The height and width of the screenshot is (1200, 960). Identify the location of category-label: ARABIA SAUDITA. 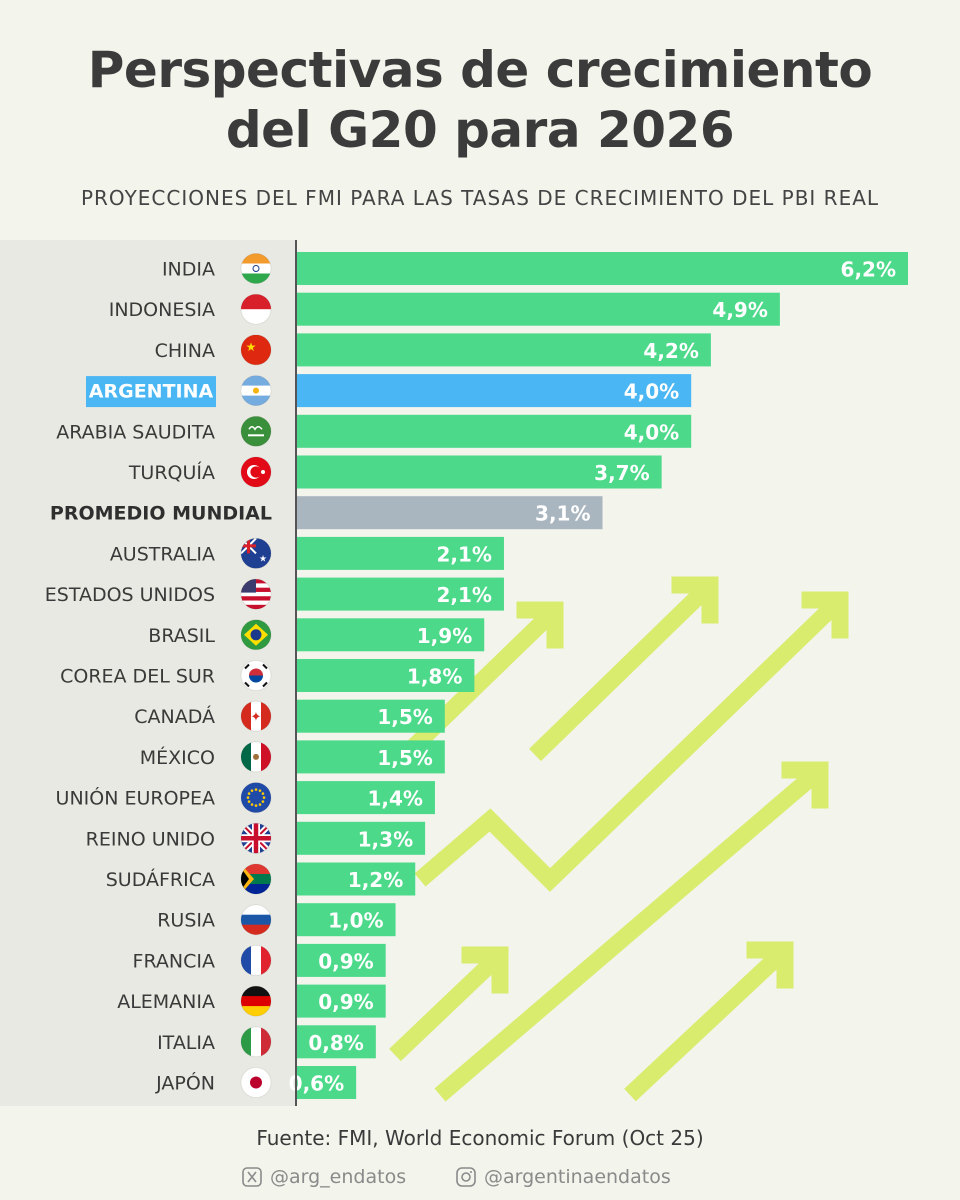
(135, 432).